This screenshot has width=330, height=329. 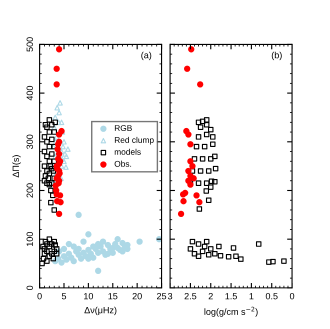 I want to click on legend-label: Red clump, so click(x=134, y=140).